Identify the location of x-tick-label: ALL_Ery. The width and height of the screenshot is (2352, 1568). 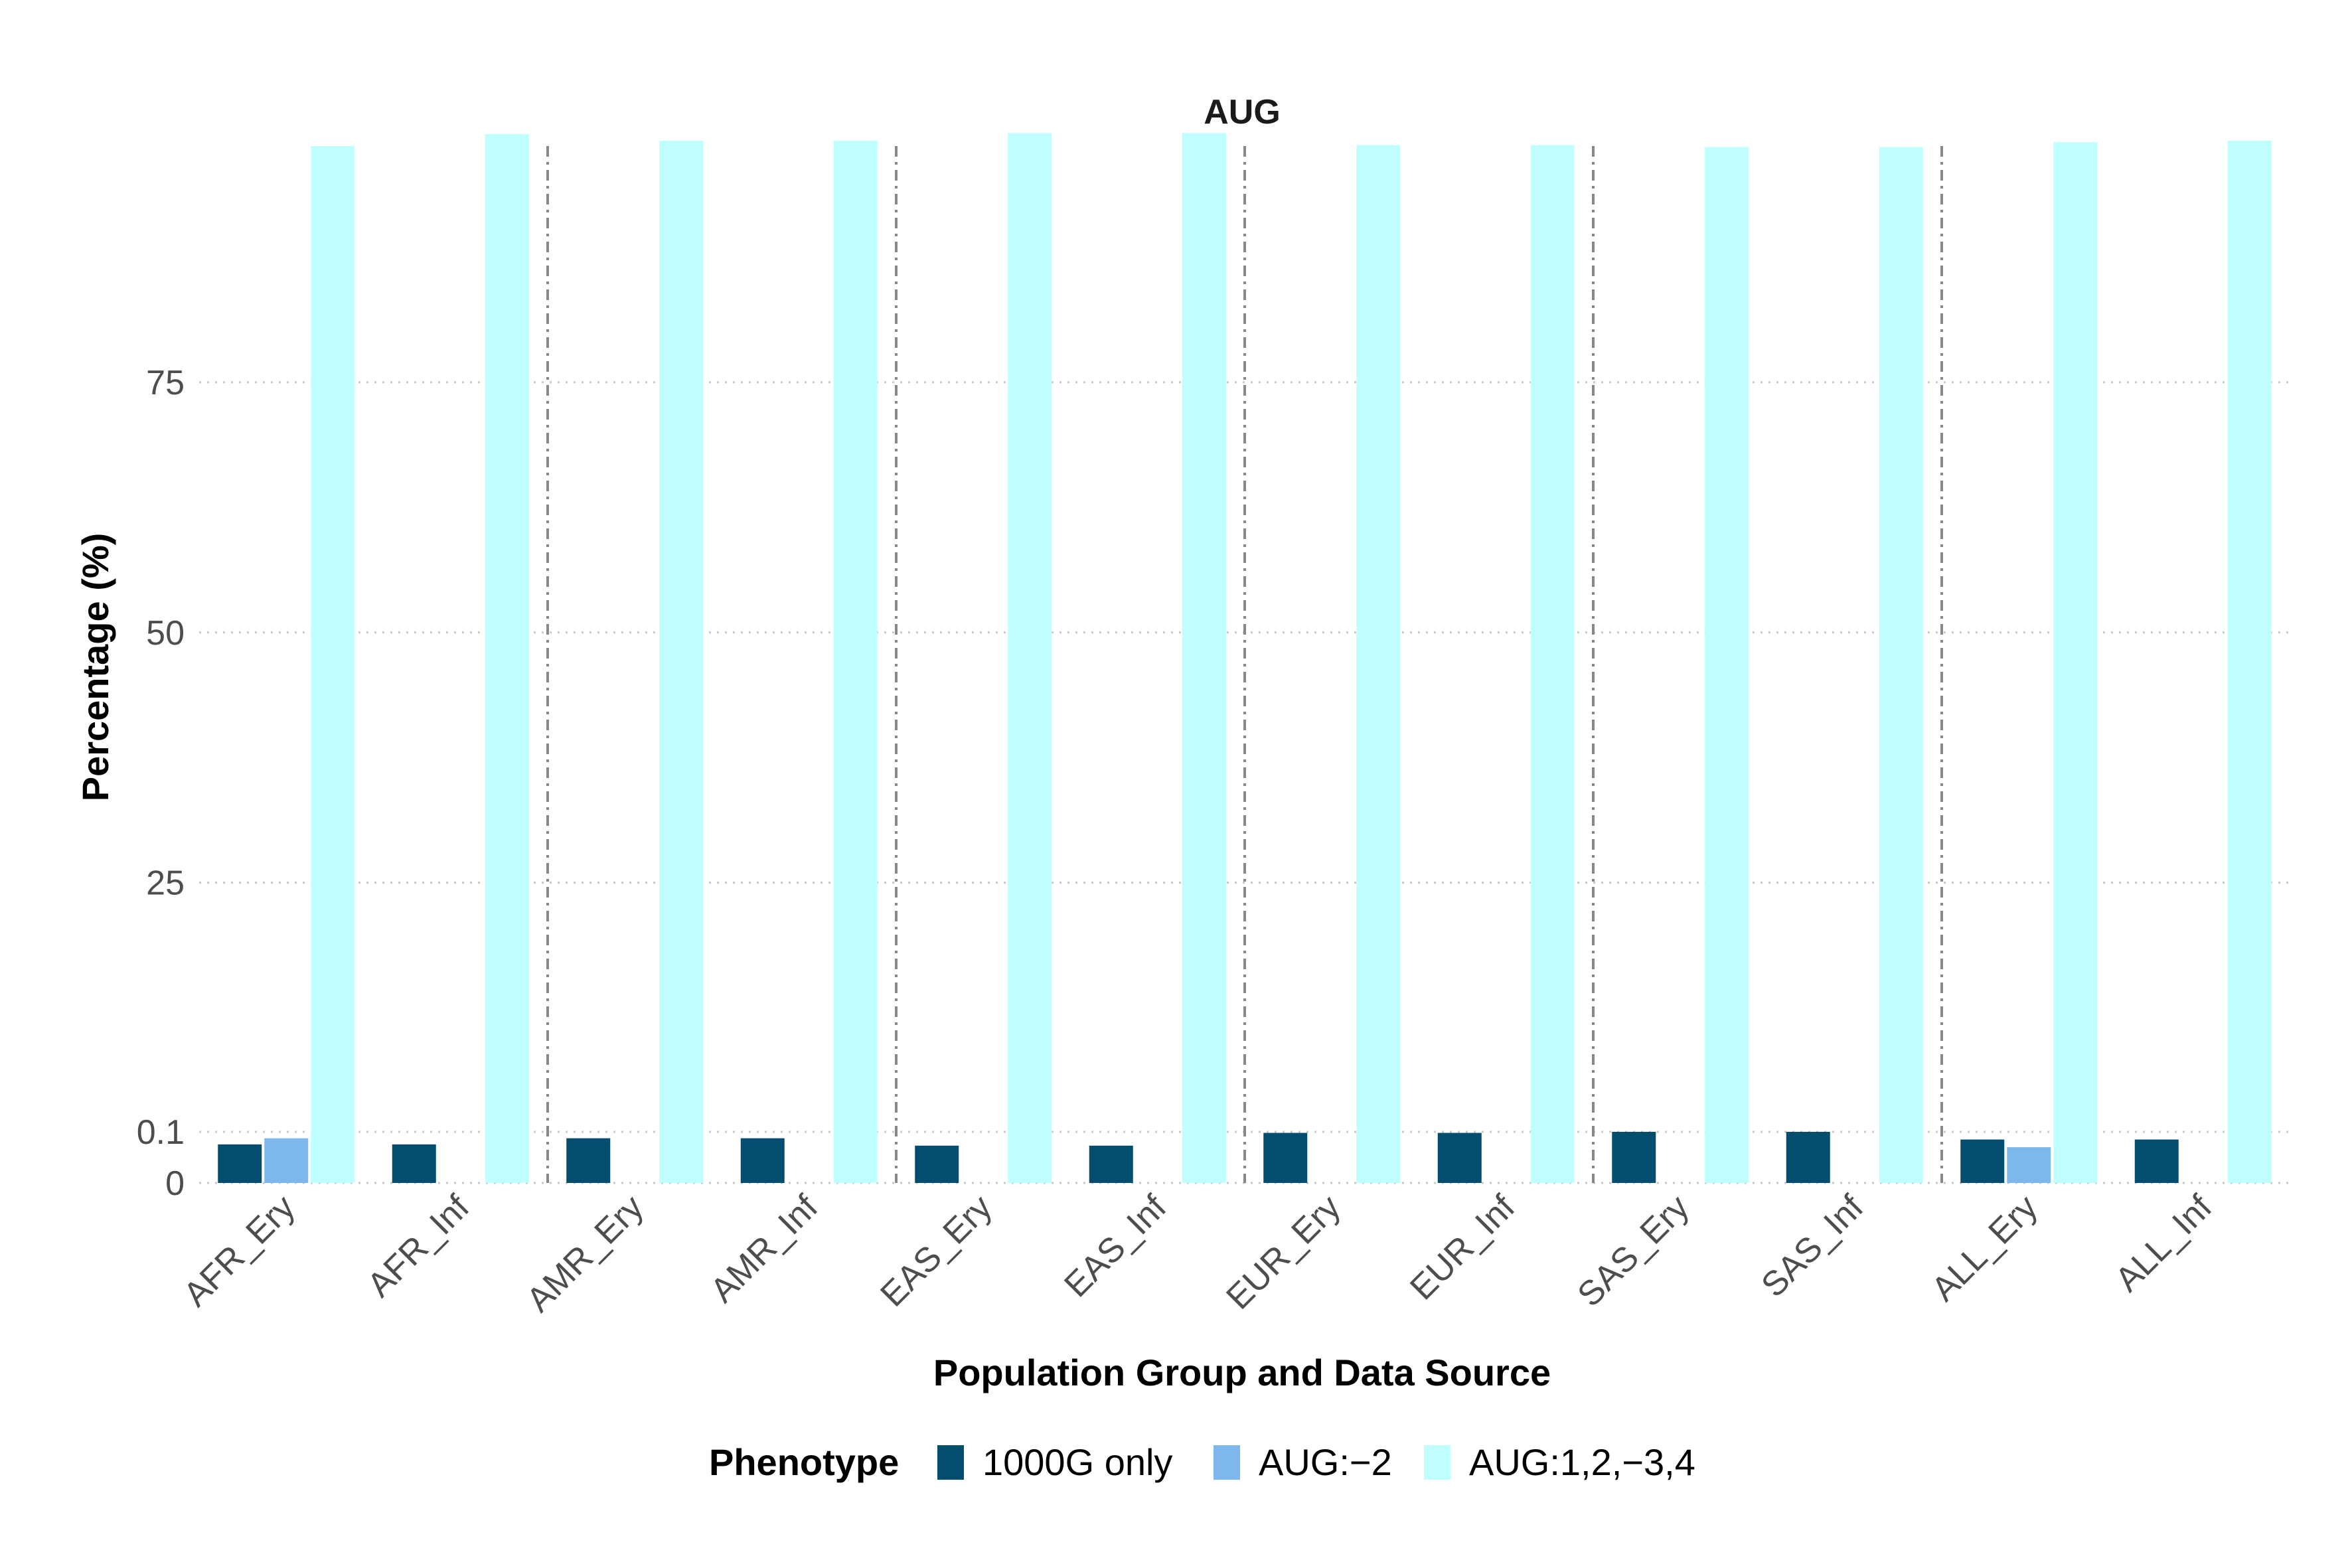
(1984, 1248).